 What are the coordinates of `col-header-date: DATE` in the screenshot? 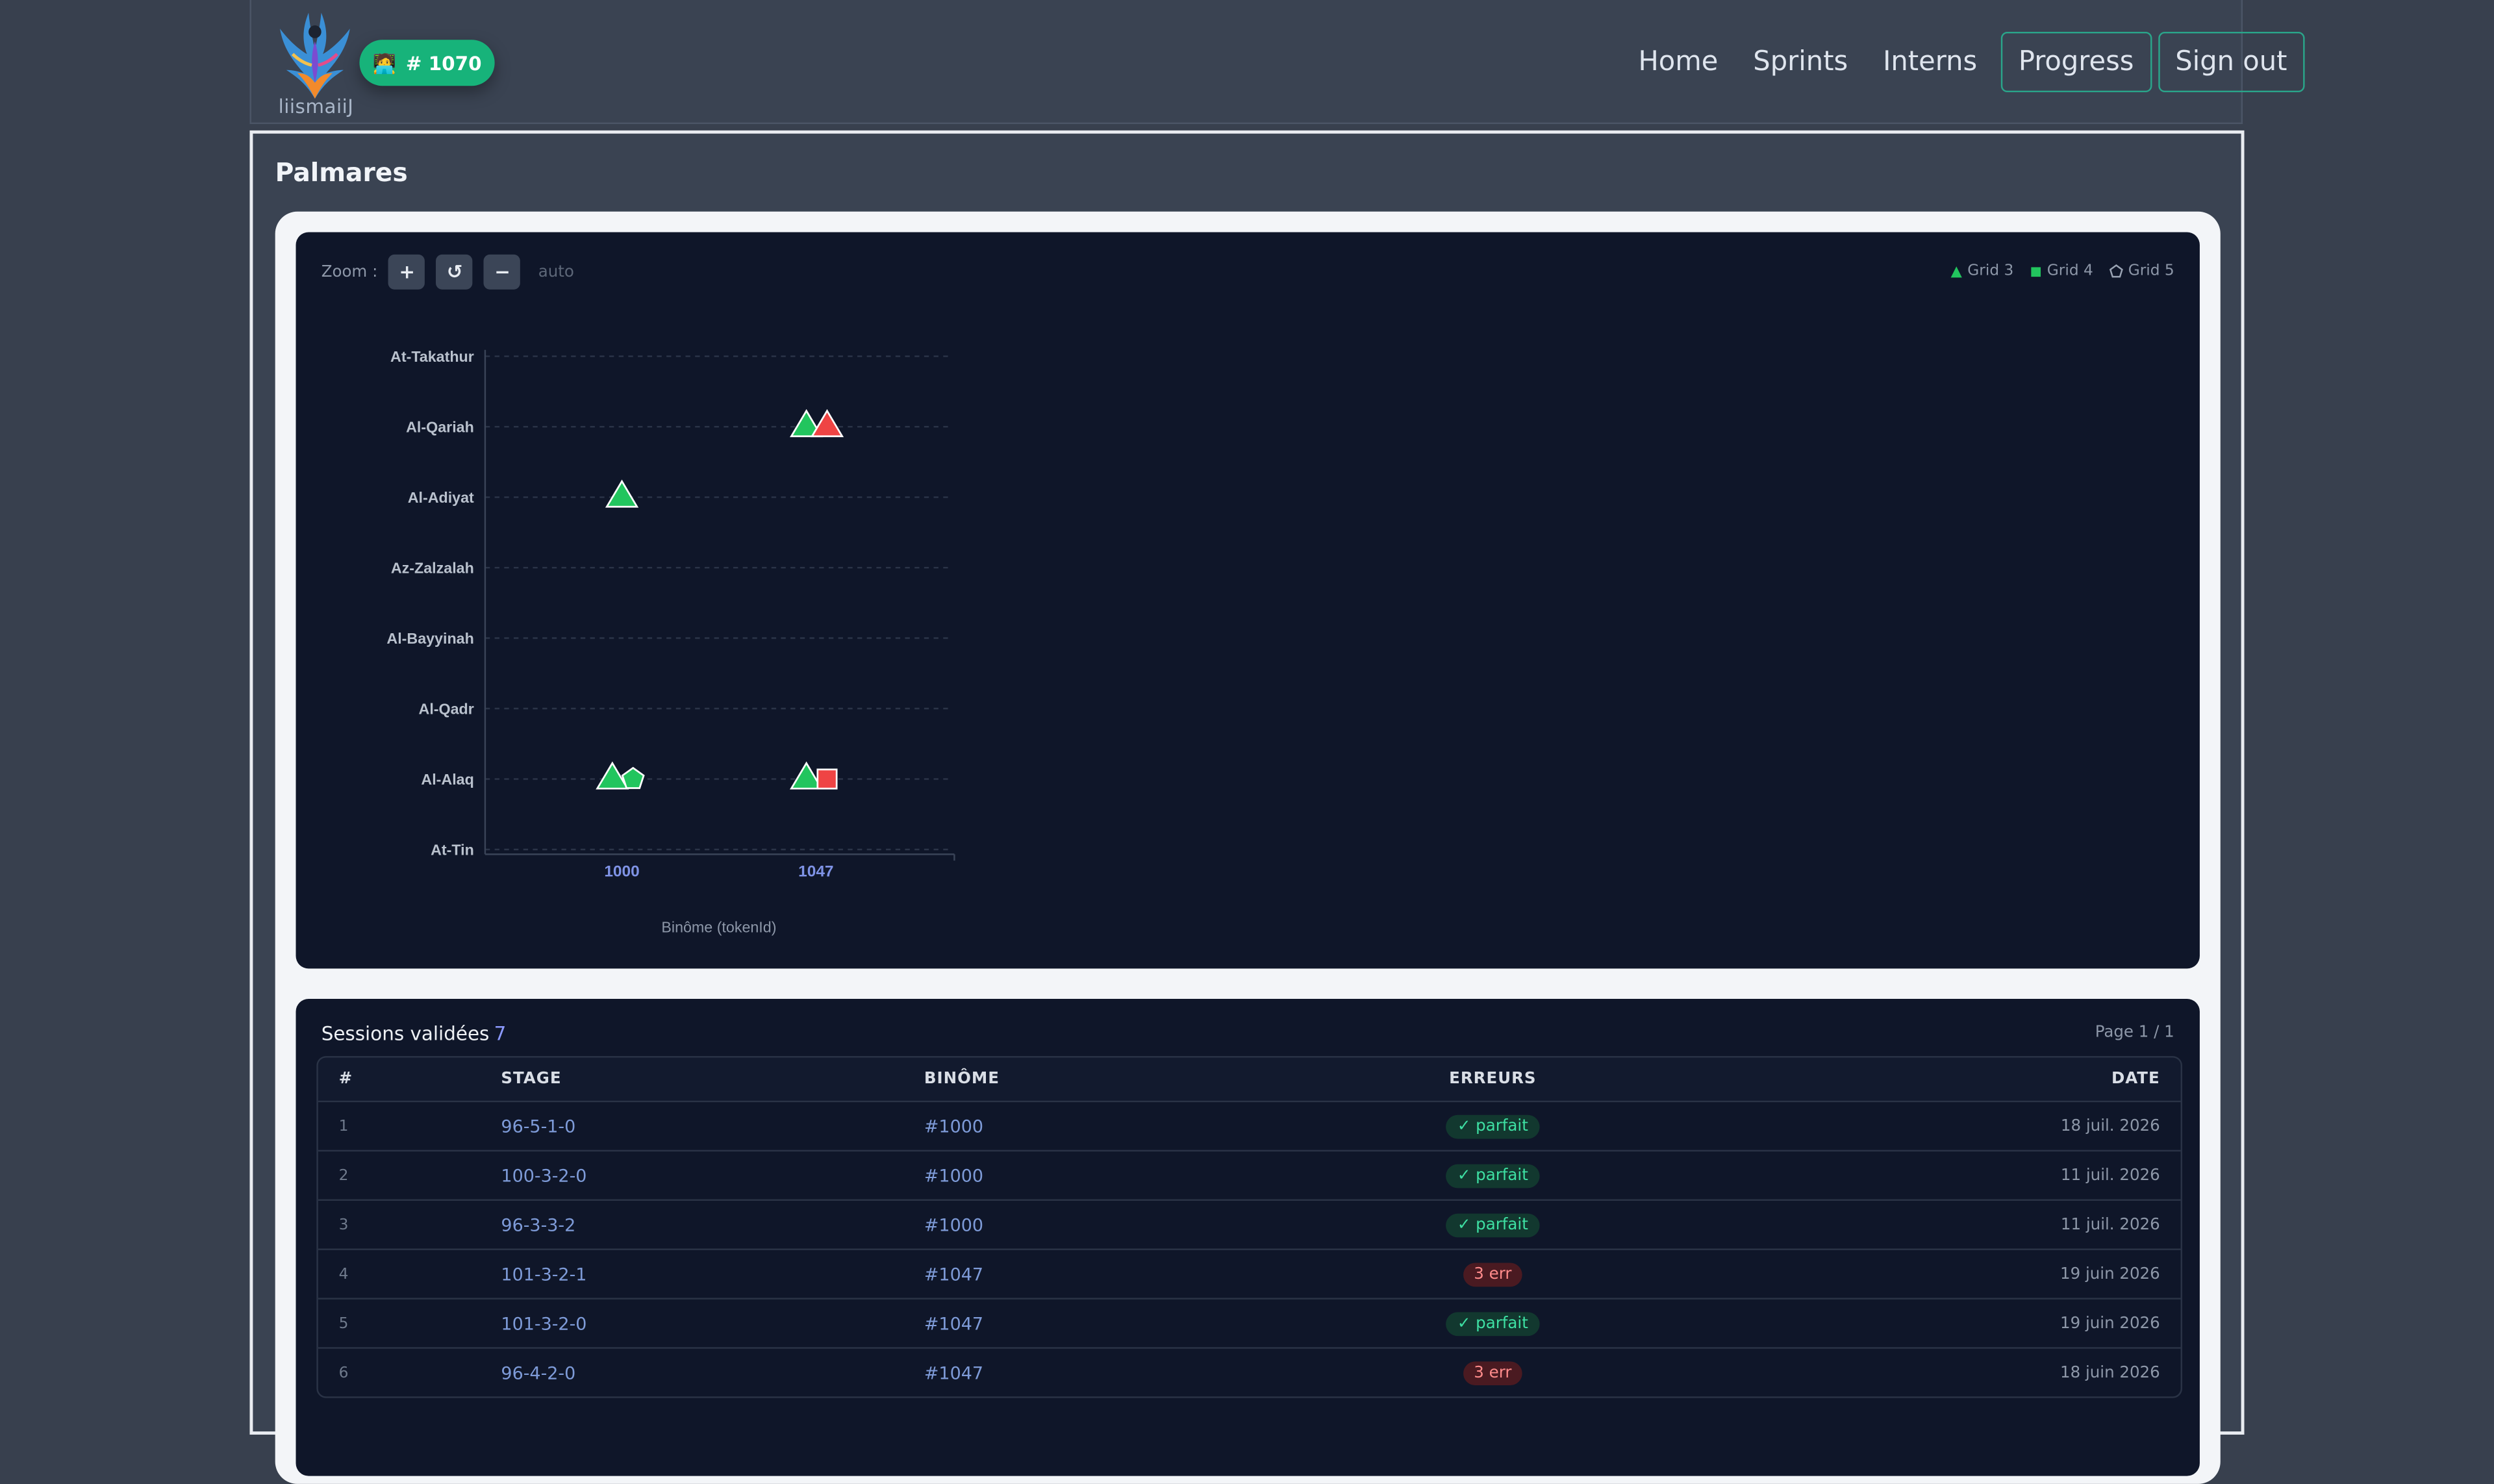 It's located at (2136, 1079).